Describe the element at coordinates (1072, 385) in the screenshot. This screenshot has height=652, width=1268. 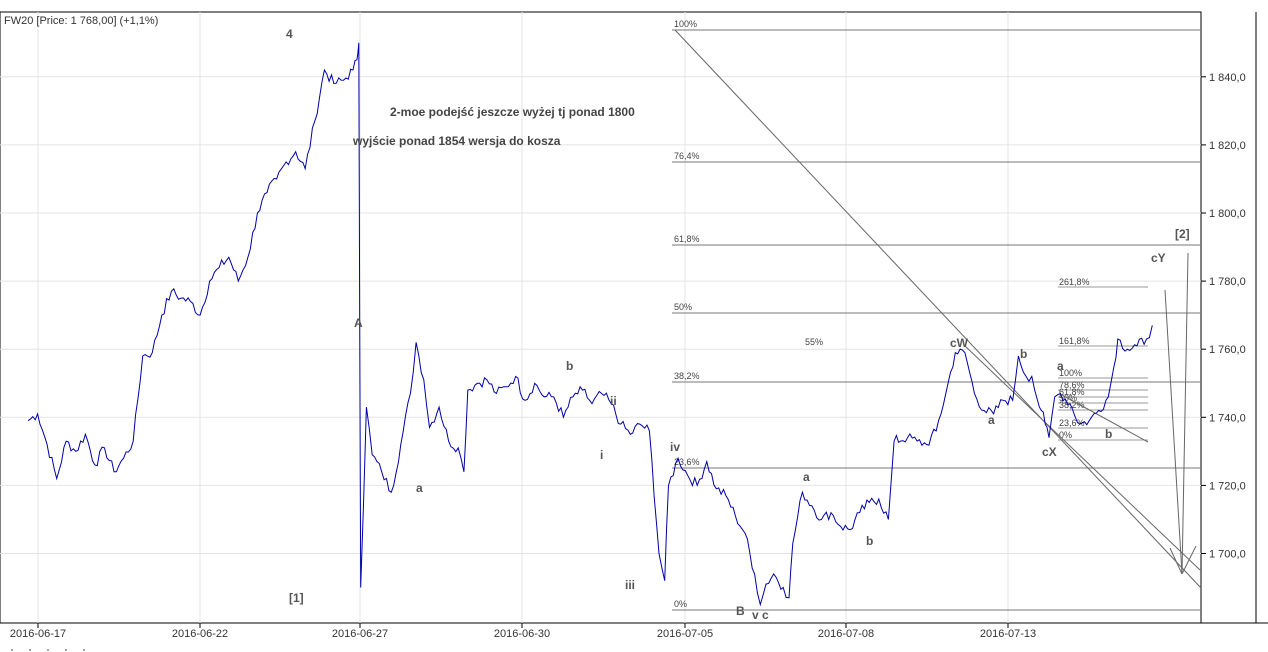
I see `fib-ext-label: 78,6%` at that location.